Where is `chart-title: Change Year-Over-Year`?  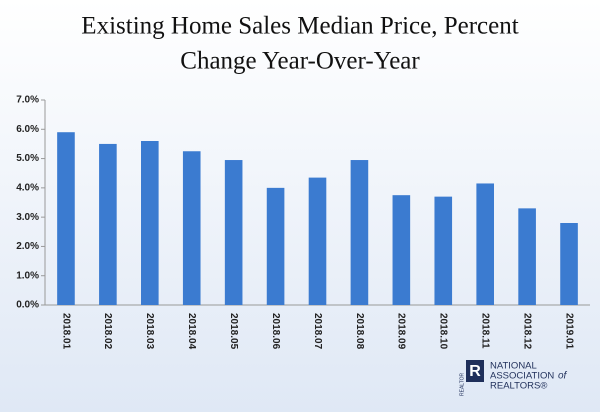 chart-title: Change Year-Over-Year is located at coordinates (300, 61).